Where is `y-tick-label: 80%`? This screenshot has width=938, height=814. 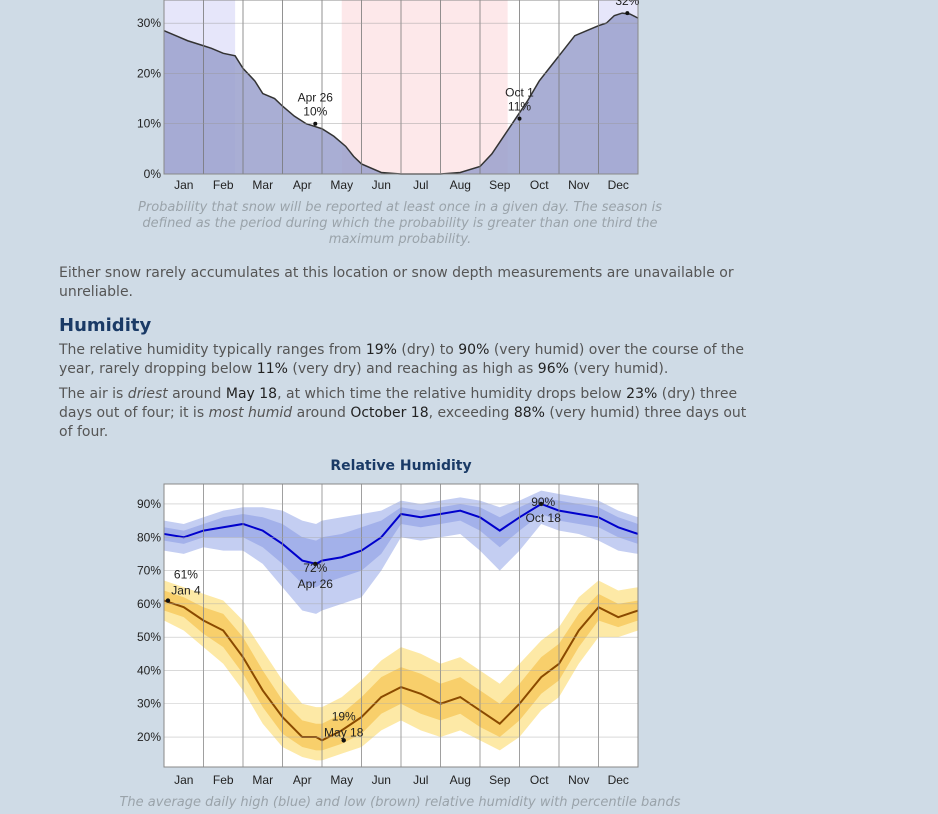
y-tick-label: 80% is located at coordinates (149, 537).